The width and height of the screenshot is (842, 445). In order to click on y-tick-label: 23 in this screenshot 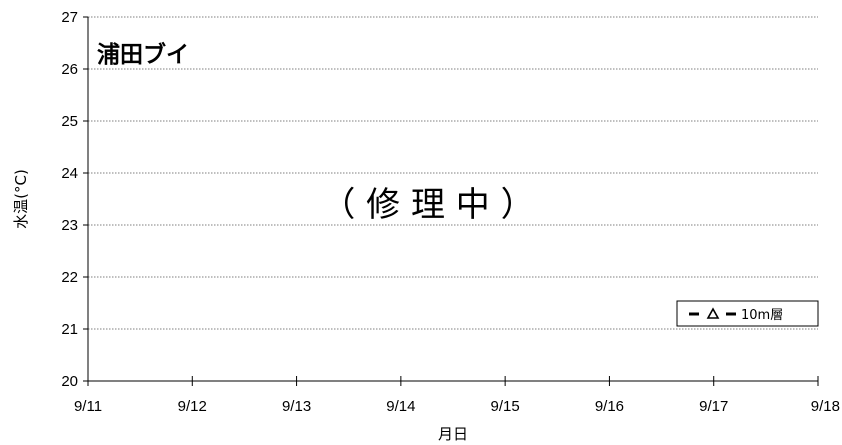, I will do `click(69, 225)`.